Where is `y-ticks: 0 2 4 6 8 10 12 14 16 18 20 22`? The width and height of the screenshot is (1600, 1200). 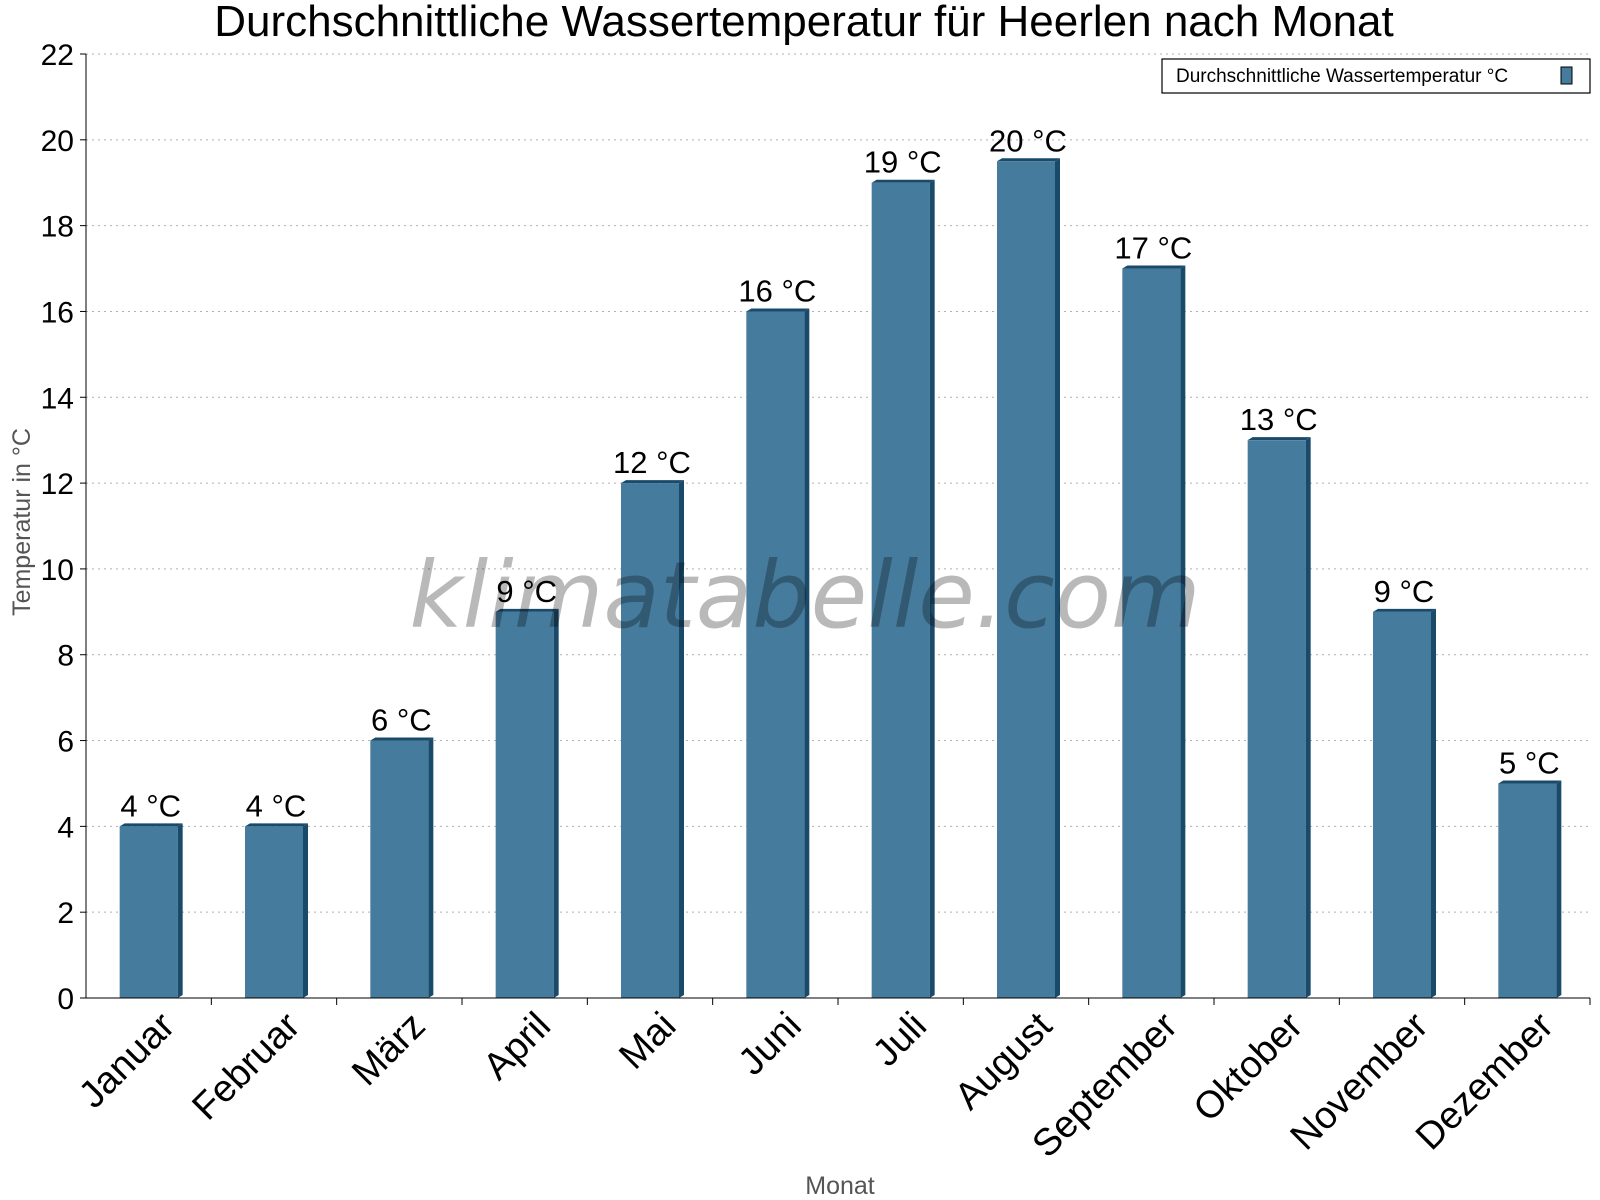
y-ticks: 0 2 4 6 8 10 12 14 16 18 20 22 is located at coordinates (63, 527).